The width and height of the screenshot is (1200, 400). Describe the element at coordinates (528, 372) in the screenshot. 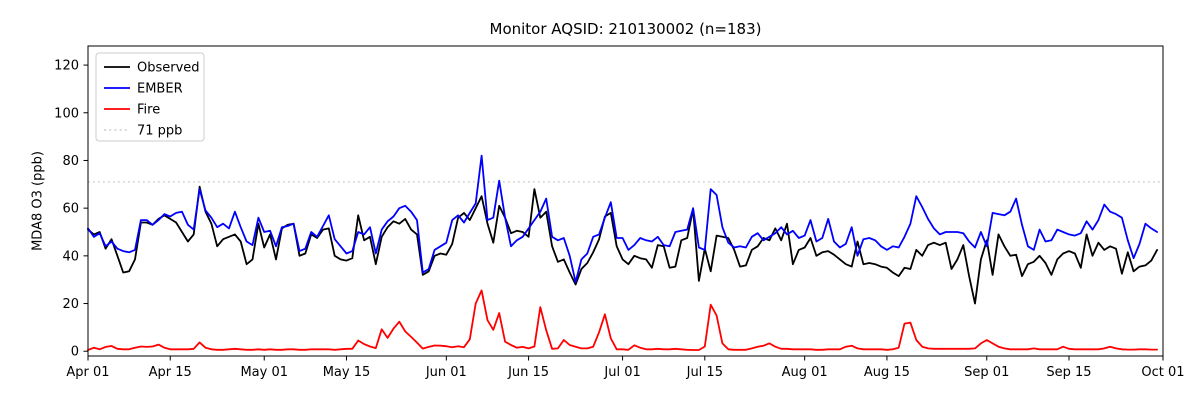

I see `x-tick-label: Jun 15` at that location.